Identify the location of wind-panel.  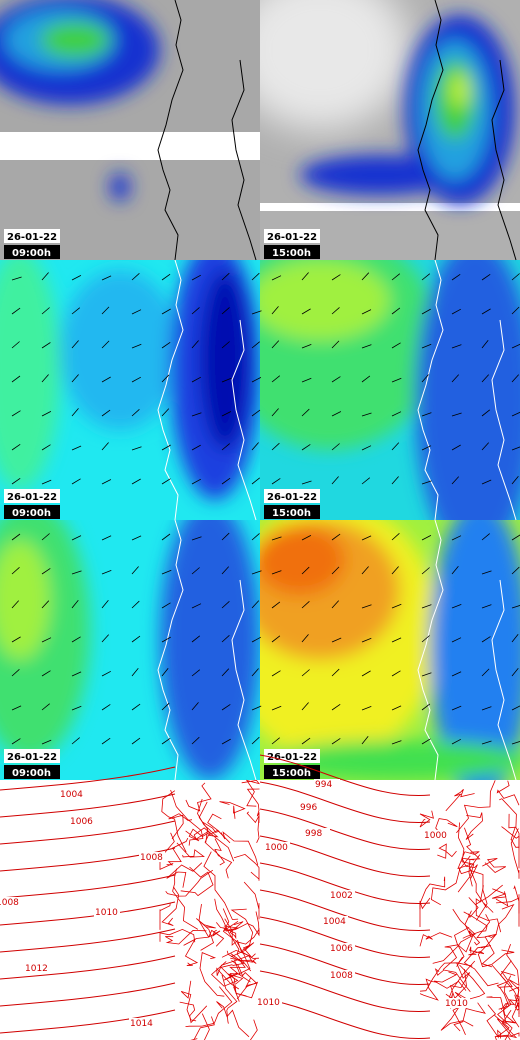
(390, 650).